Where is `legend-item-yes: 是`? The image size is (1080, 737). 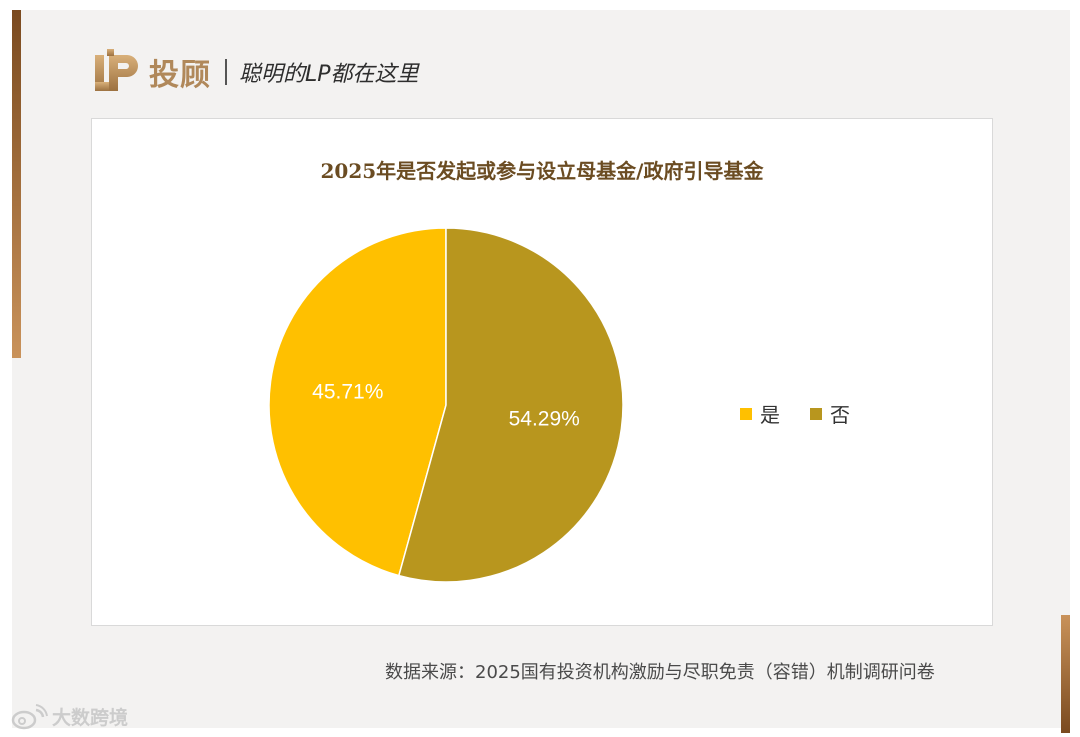 legend-item-yes: 是 is located at coordinates (760, 413).